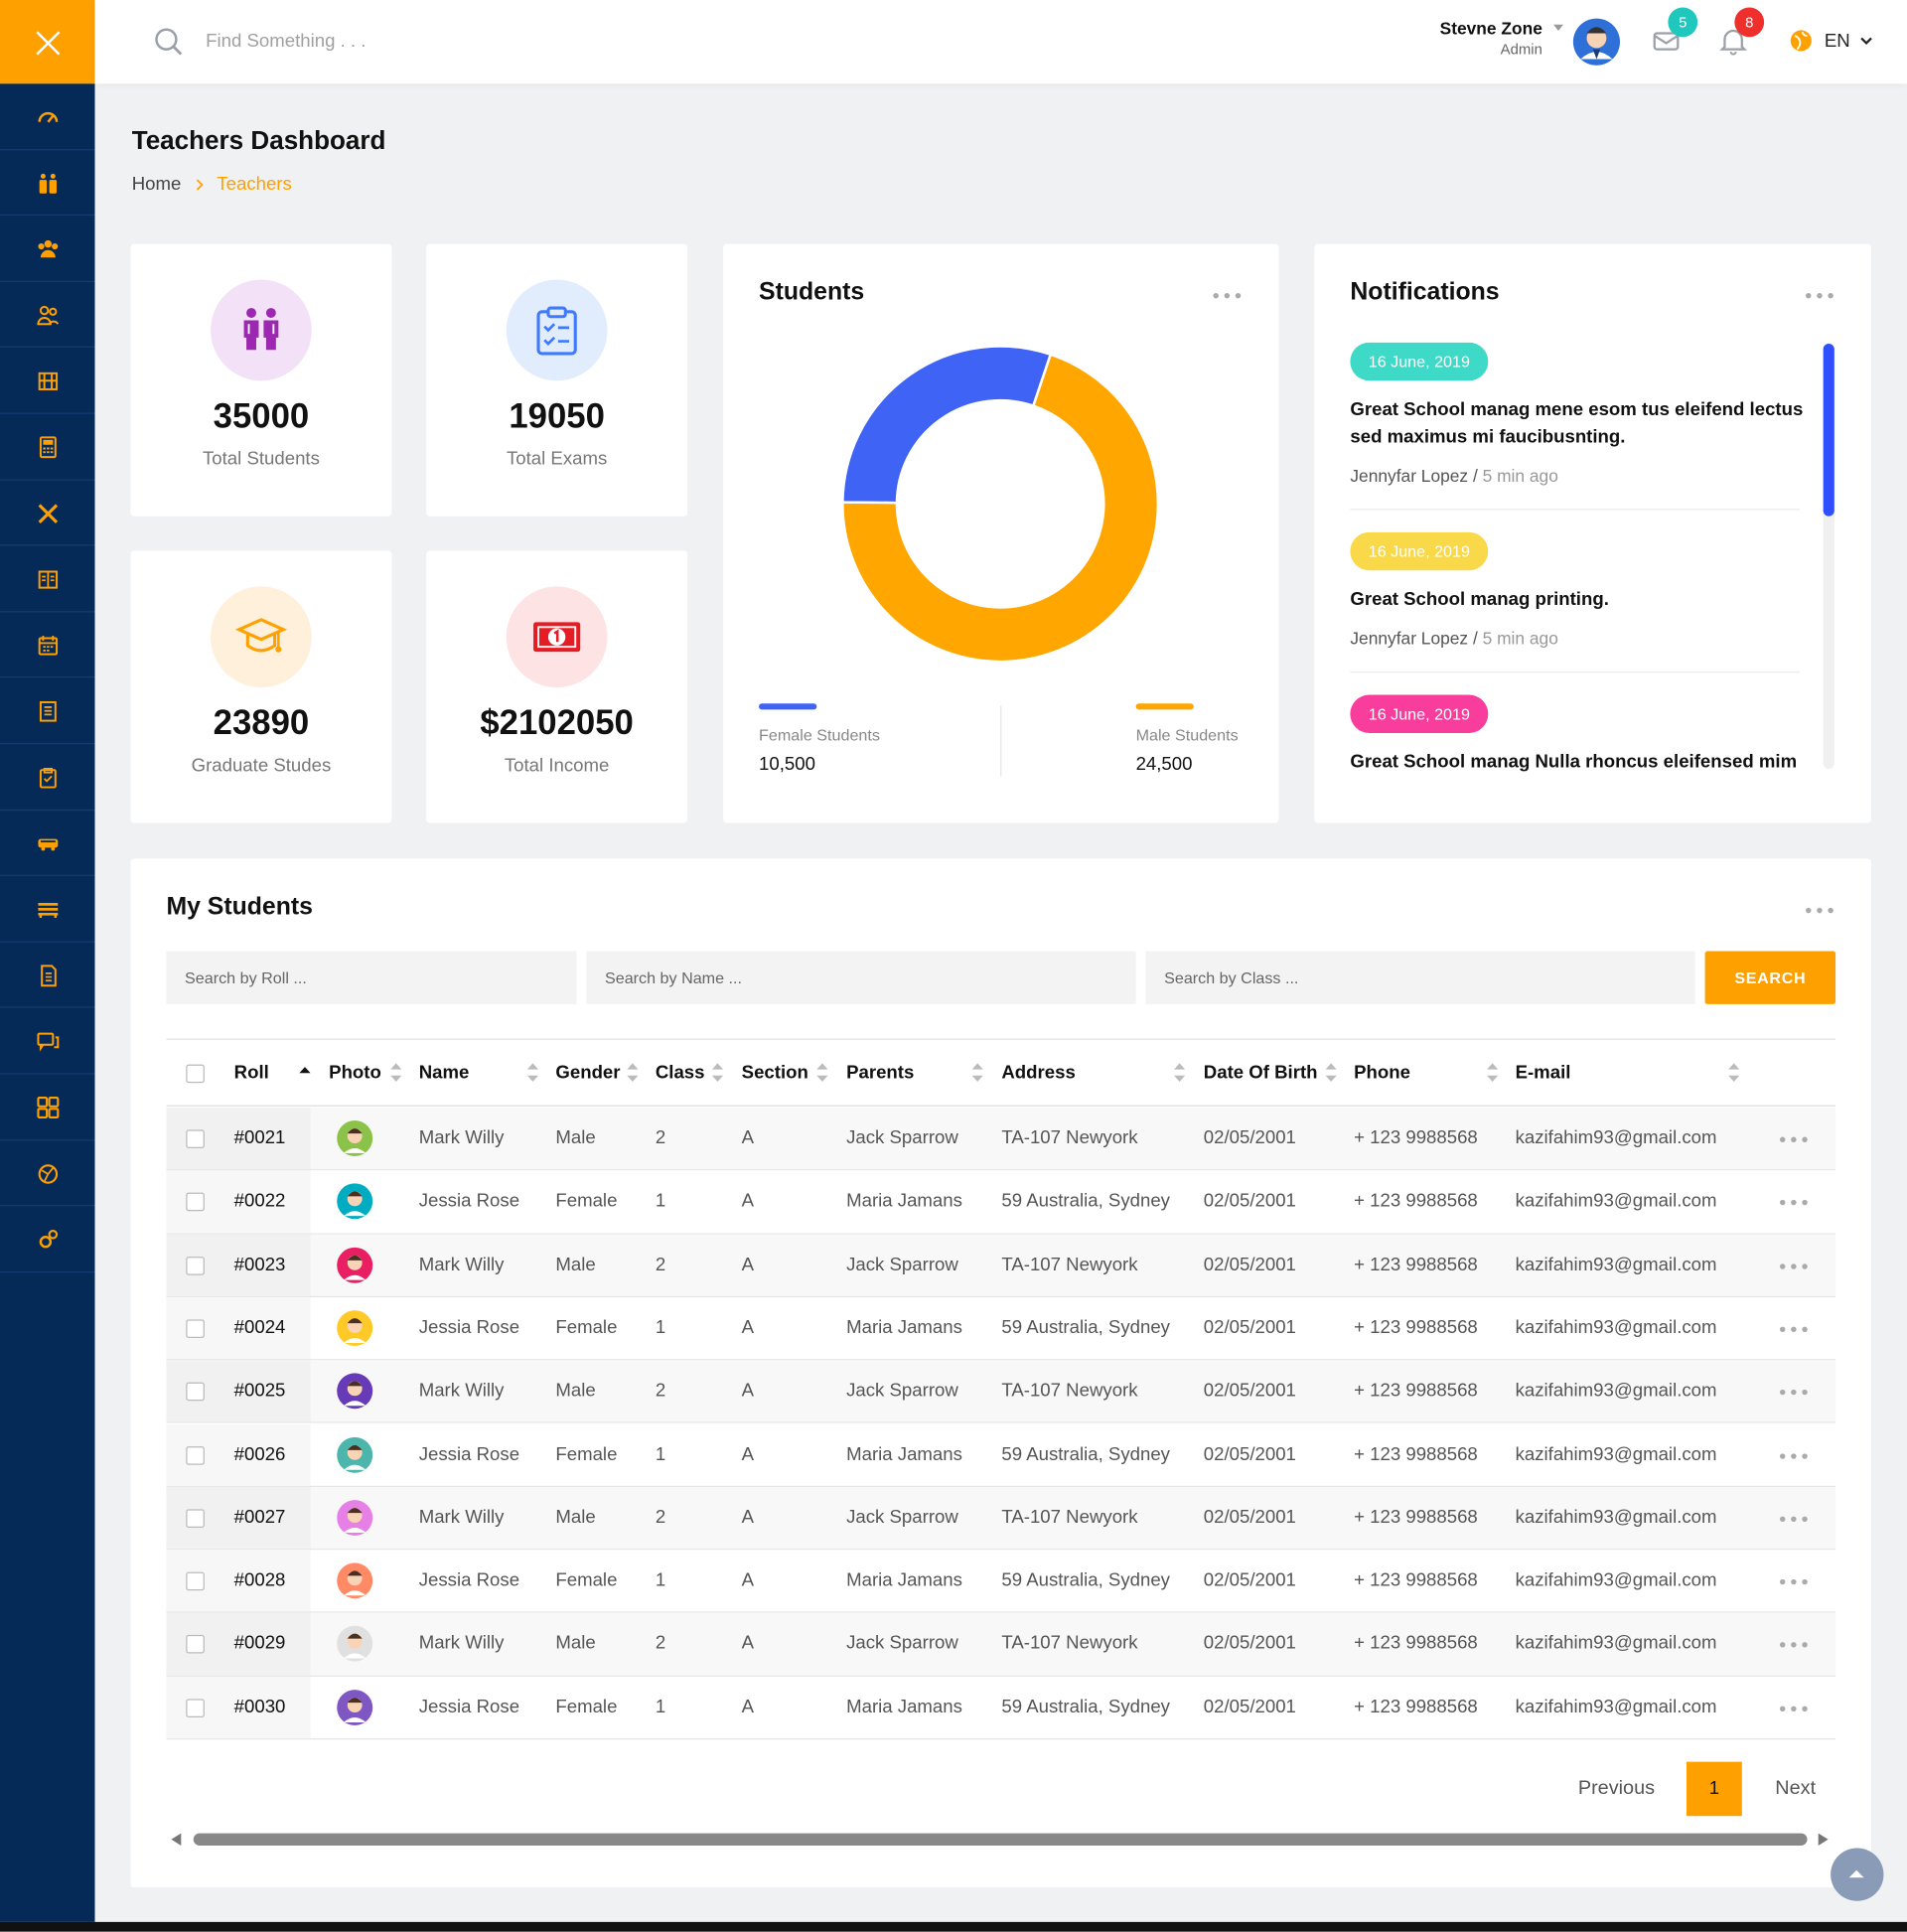 Image resolution: width=1907 pixels, height=1932 pixels. Describe the element at coordinates (1597, 42) in the screenshot. I see `user-avatar` at that location.